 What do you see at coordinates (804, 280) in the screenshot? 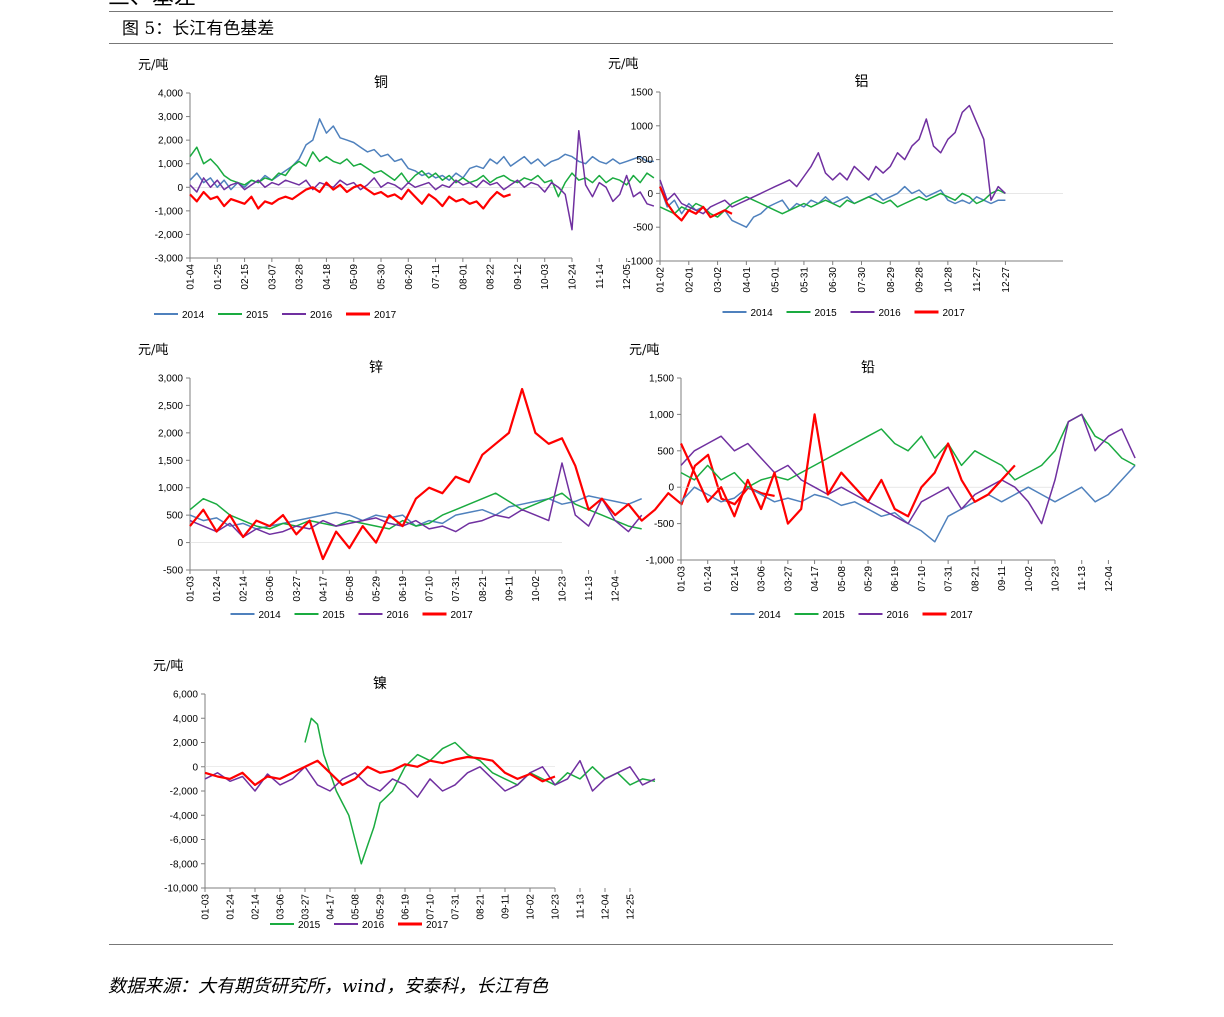
I see `x-tick-label: 05-31` at bounding box center [804, 280].